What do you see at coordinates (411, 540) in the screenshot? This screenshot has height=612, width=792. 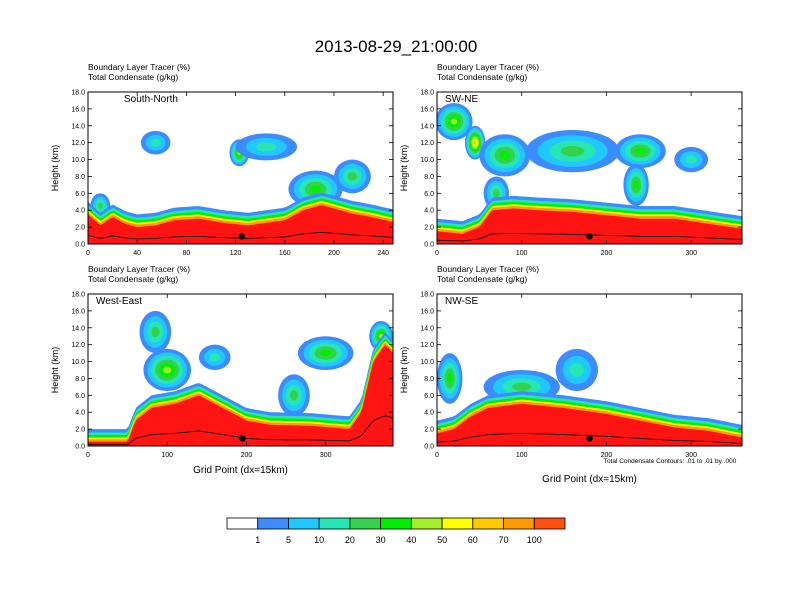 I see `colorbar-label: 40` at bounding box center [411, 540].